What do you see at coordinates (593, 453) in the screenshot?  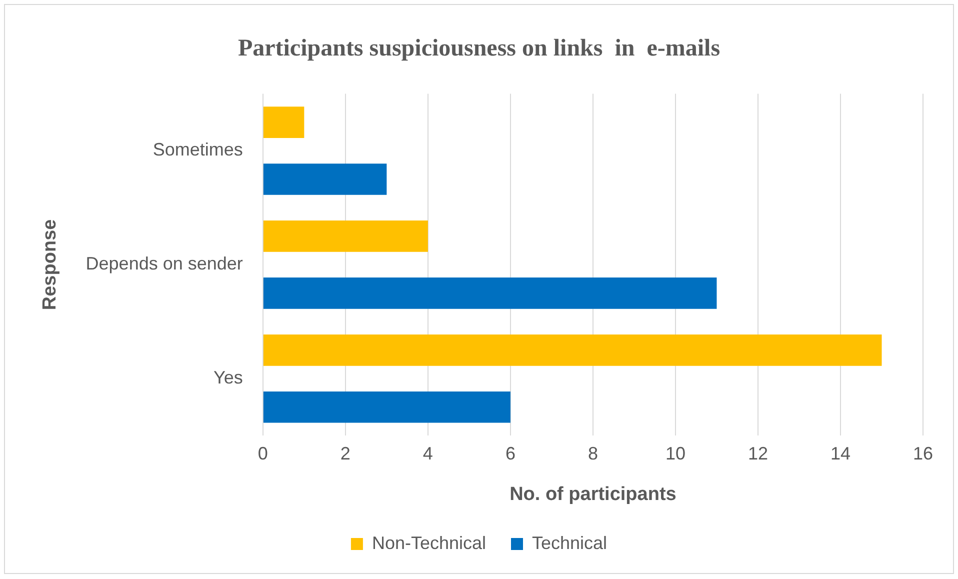 I see `x-tick-label: 8` at bounding box center [593, 453].